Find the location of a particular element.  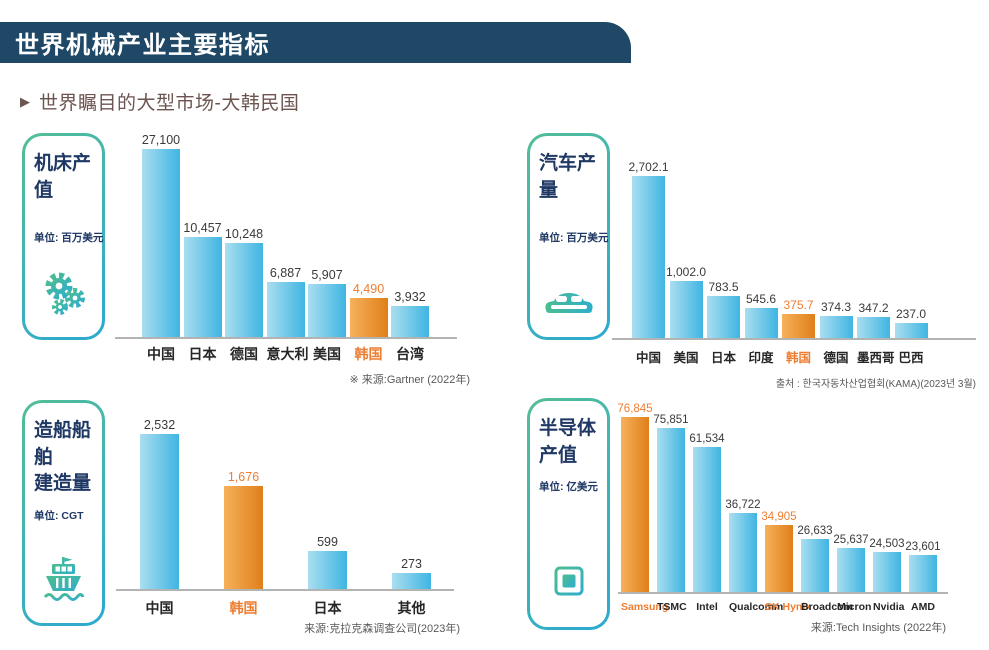

bar-value-label: 76,845 is located at coordinates (635, 409).